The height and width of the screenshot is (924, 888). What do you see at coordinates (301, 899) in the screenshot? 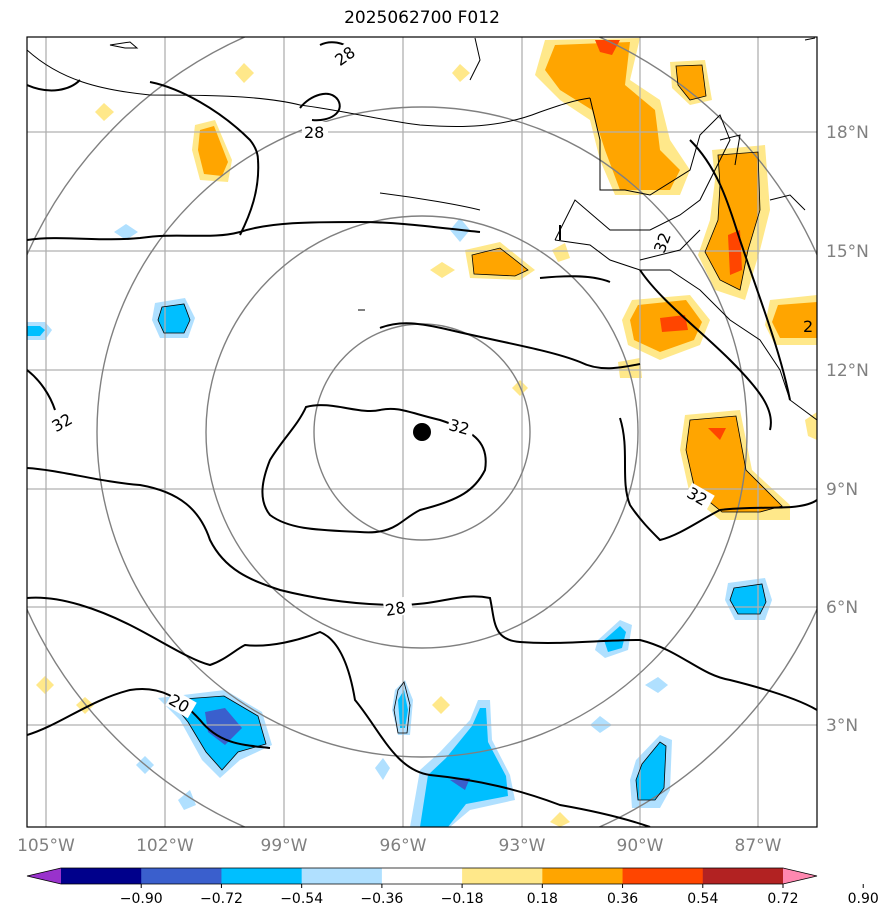
I see `colorbar-tick-label: −0.54` at bounding box center [301, 899].